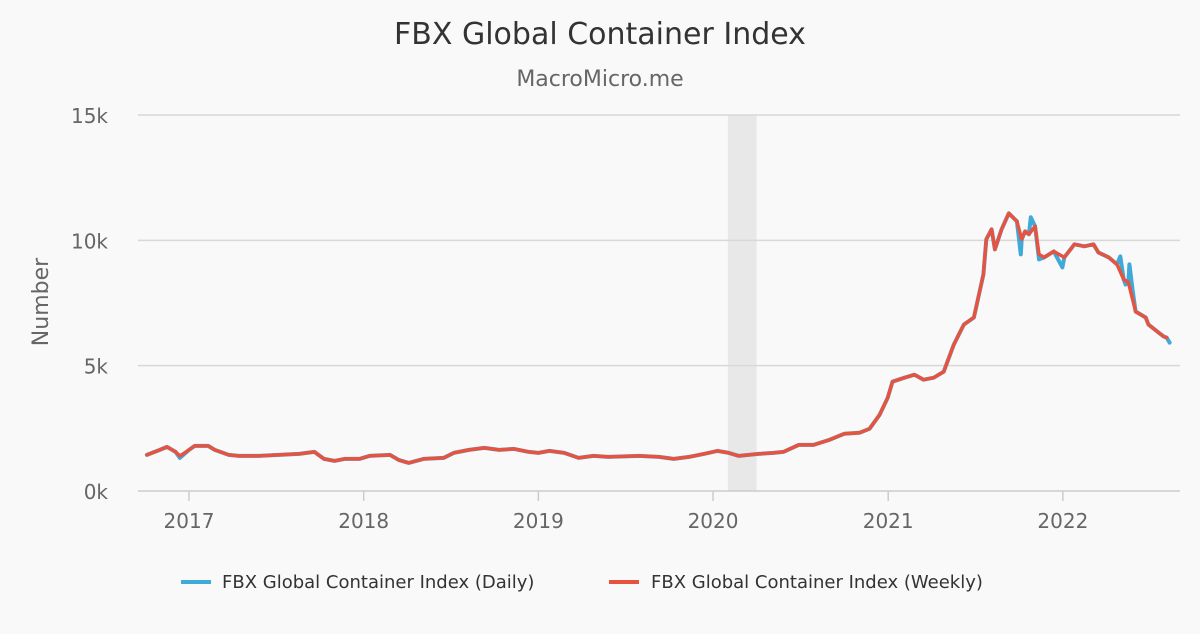 The image size is (1200, 634). Describe the element at coordinates (1062, 521) in the screenshot. I see `x-tick-label: 2022` at that location.